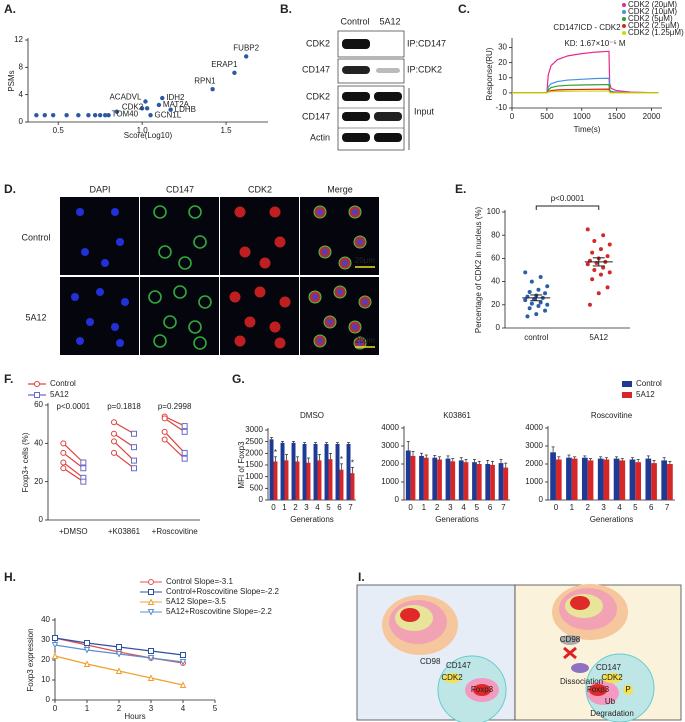 The height and width of the screenshot is (722, 685). What do you see at coordinates (424, 111) in the screenshot?
I see `input-label: Input` at bounding box center [424, 111].